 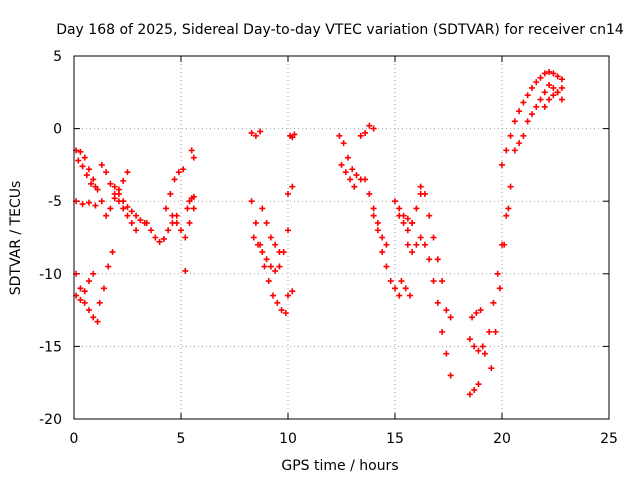 I want to click on y-tick-label: -5, so click(x=55, y=202).